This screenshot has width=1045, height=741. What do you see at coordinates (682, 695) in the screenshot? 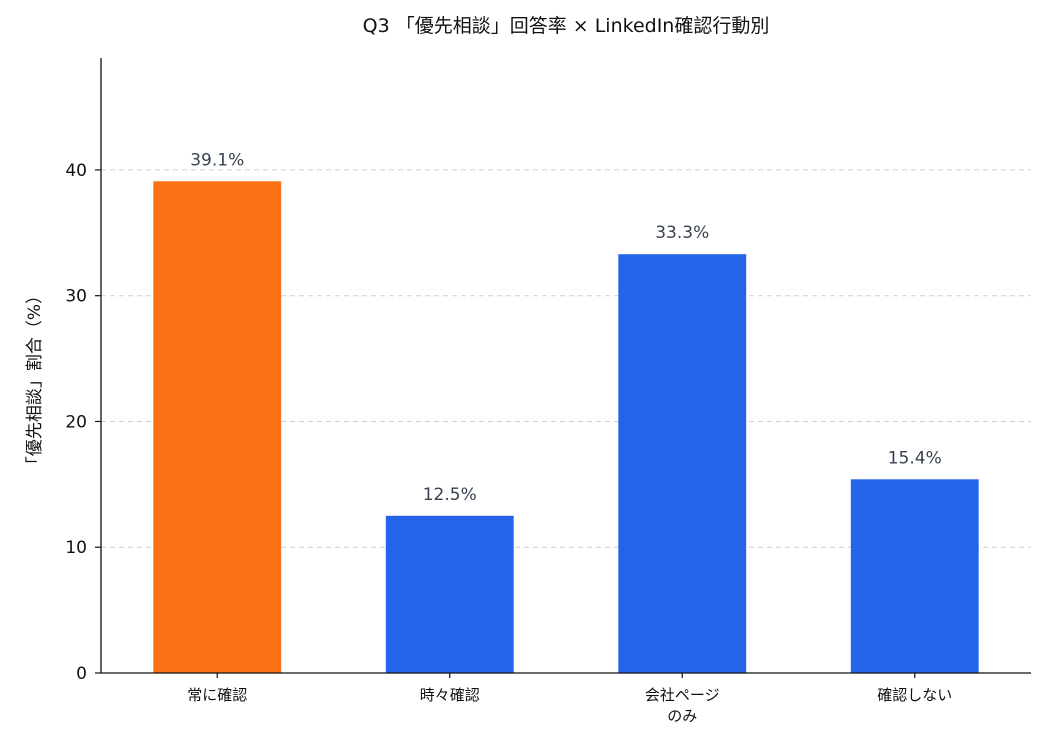
I see `x-tick-label: 会社ページ` at bounding box center [682, 695].